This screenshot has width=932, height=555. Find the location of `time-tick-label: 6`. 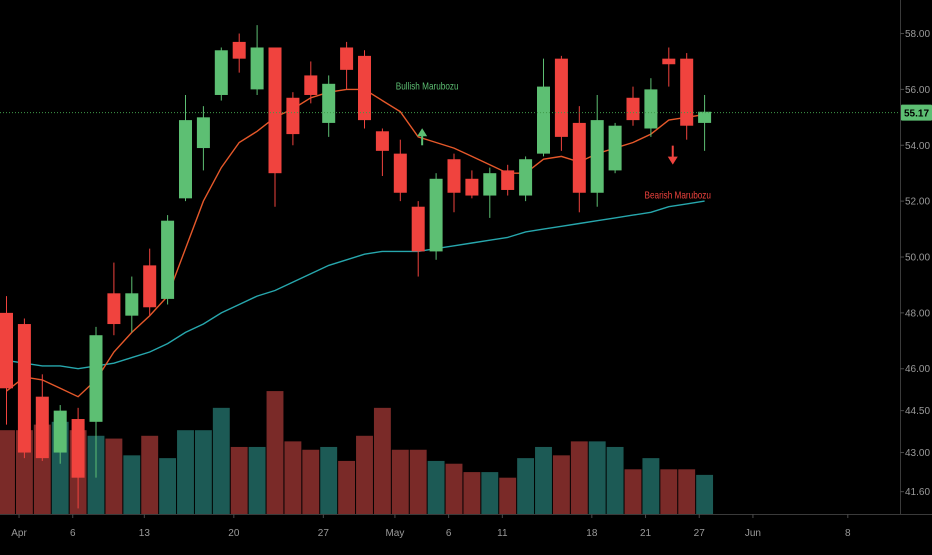

time-tick-label: 6 is located at coordinates (449, 533).